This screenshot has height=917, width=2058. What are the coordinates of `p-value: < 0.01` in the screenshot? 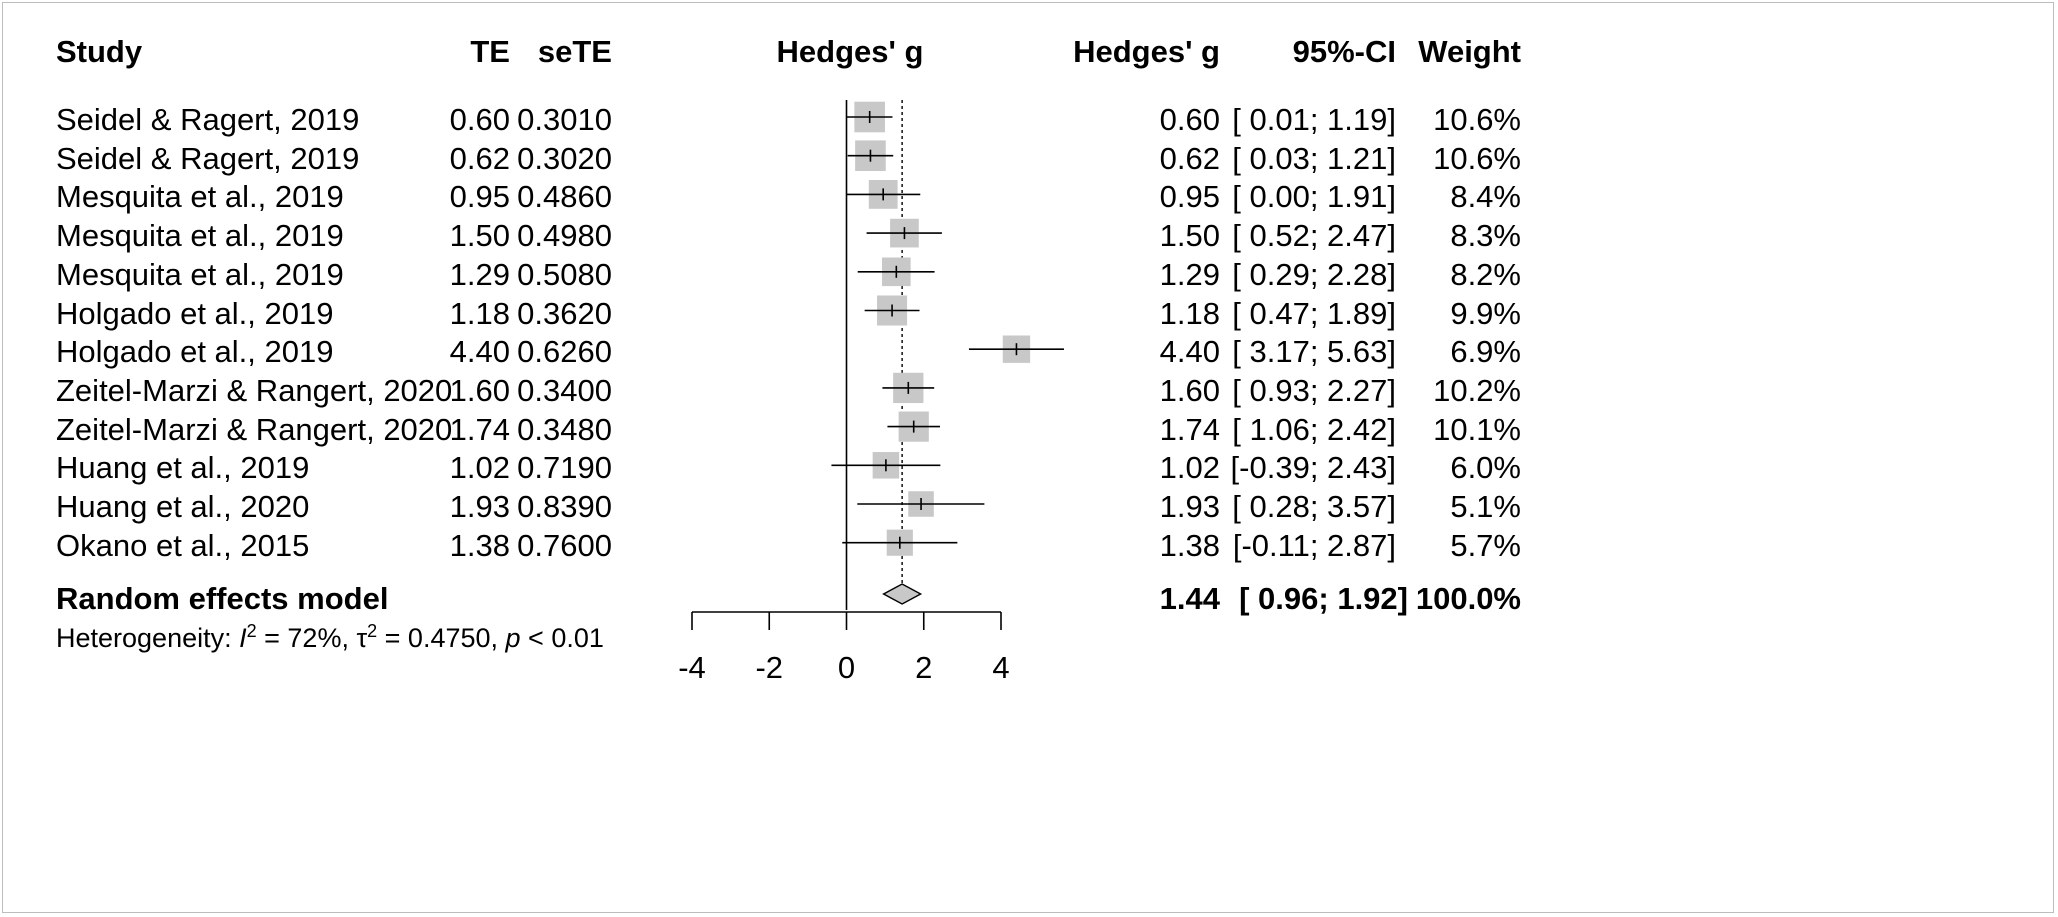 It's located at (562, 638).